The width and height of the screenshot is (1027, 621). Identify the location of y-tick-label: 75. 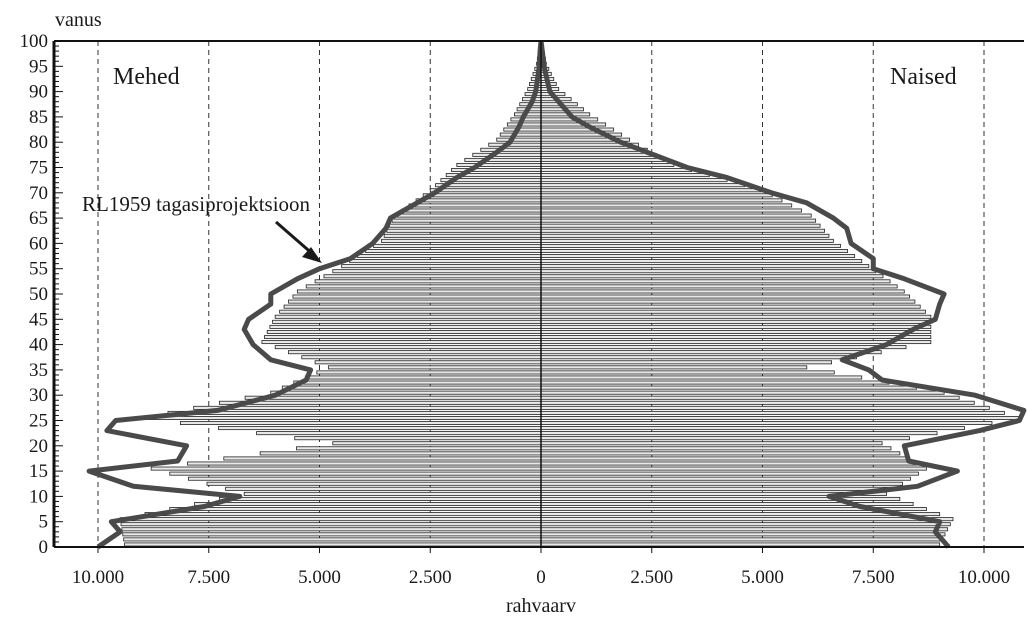
(38, 168).